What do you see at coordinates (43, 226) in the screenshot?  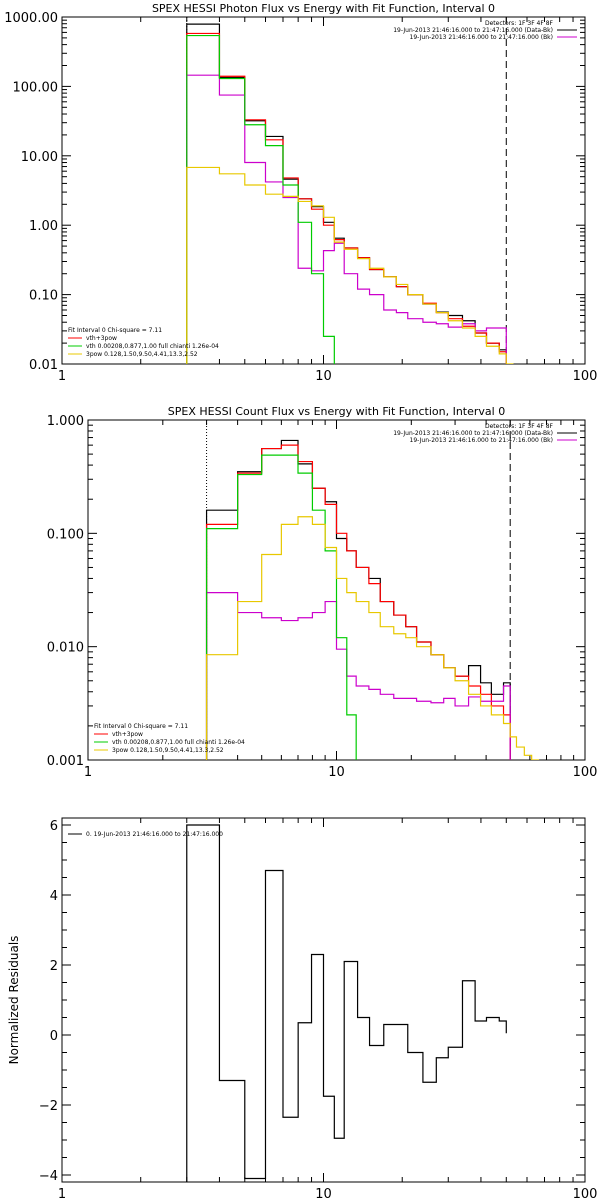 I see `y-tick-label: 1.00` at bounding box center [43, 226].